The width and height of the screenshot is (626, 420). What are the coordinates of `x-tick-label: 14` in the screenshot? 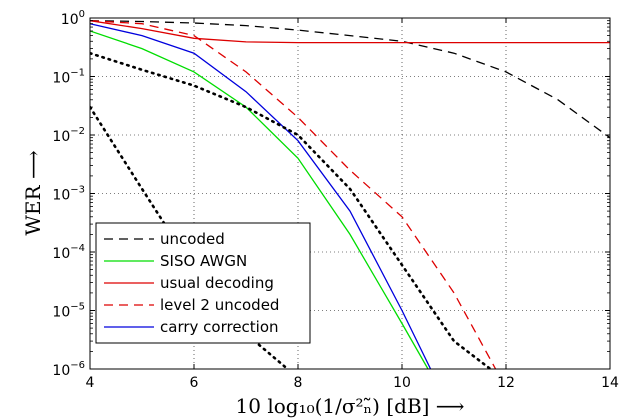 It's located at (610, 383).